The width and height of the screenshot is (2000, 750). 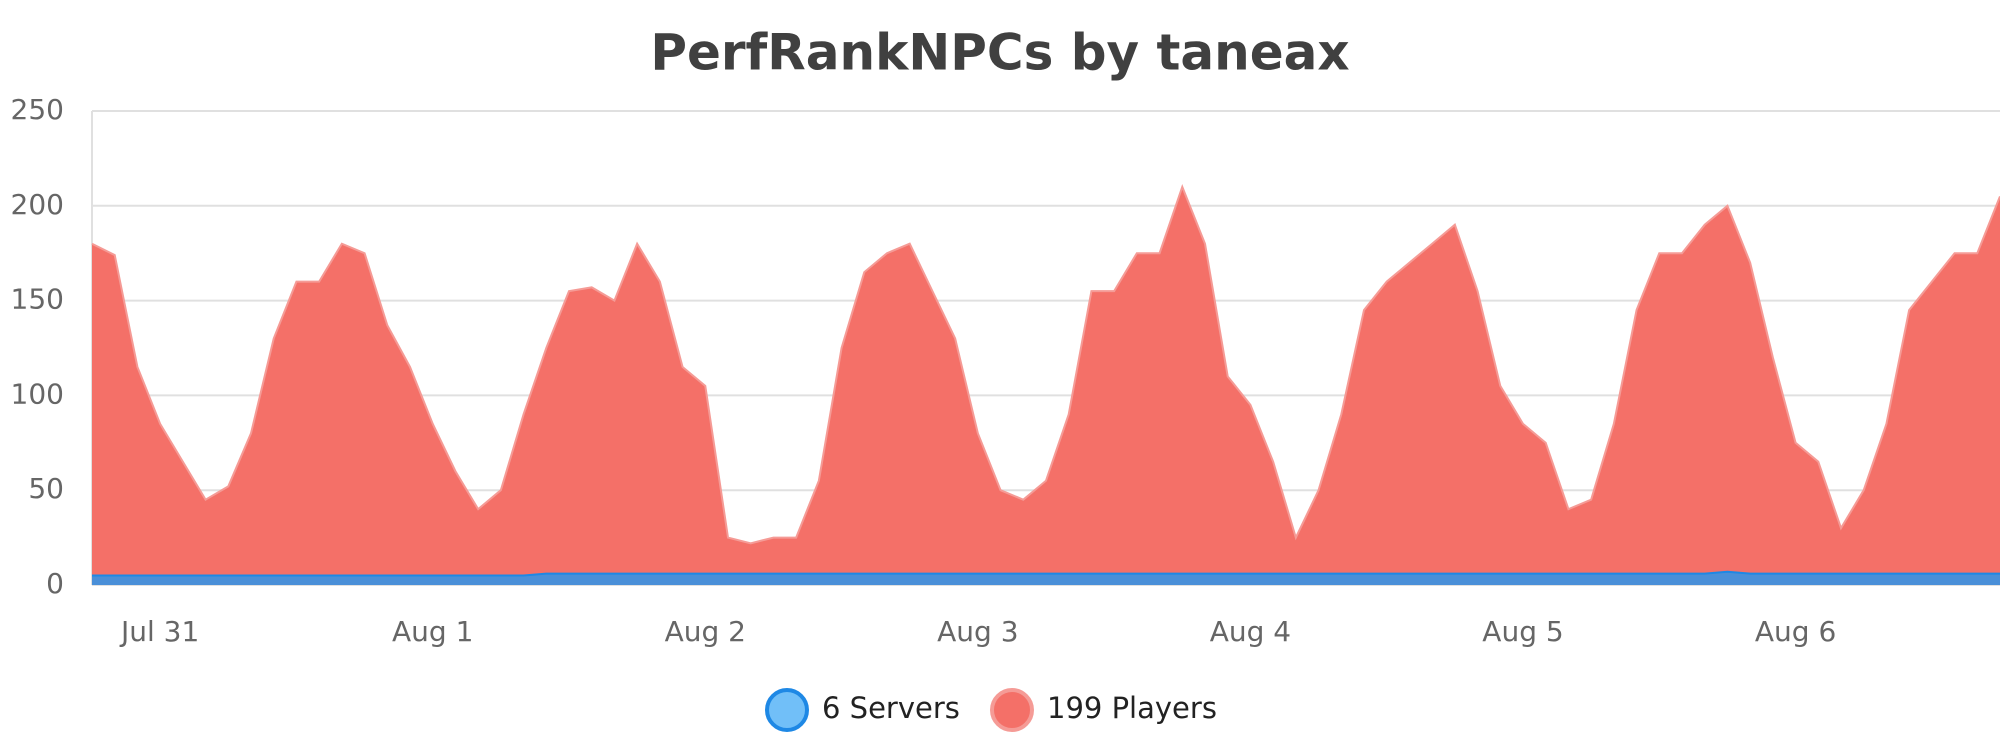 I want to click on legend-label: 199 Players, so click(x=1132, y=708).